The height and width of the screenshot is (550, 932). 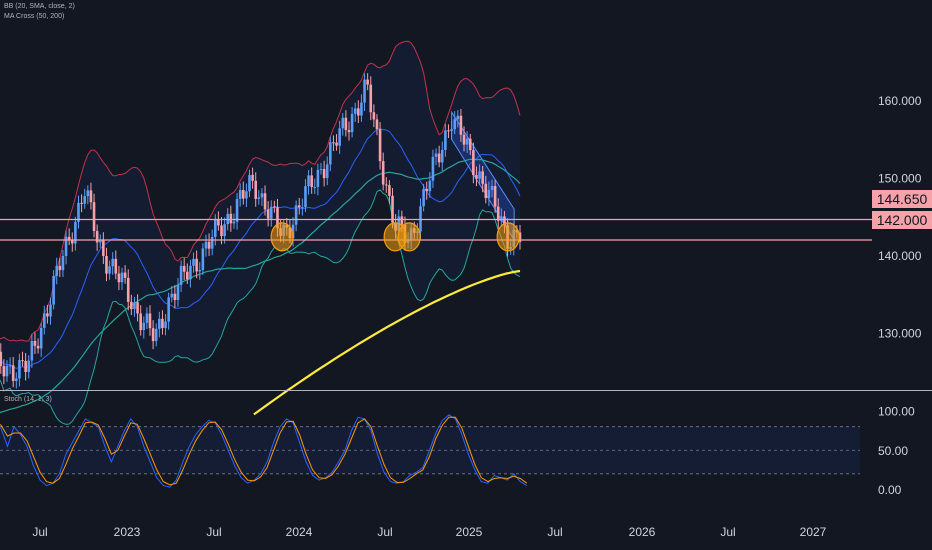 What do you see at coordinates (900, 101) in the screenshot?
I see `y-tick-label: 160.000` at bounding box center [900, 101].